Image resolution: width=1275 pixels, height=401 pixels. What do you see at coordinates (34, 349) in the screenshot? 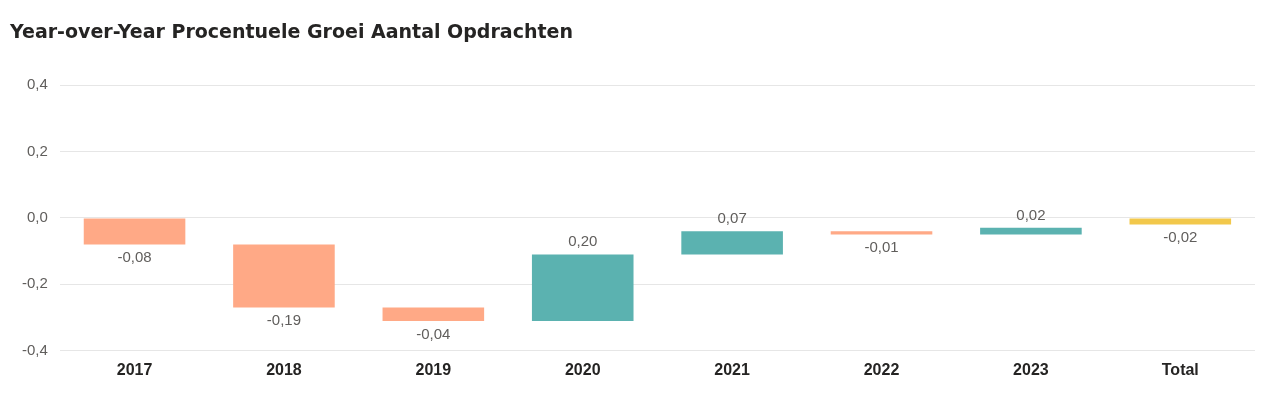
I see `y-tick-label: -0,4` at bounding box center [34, 349].